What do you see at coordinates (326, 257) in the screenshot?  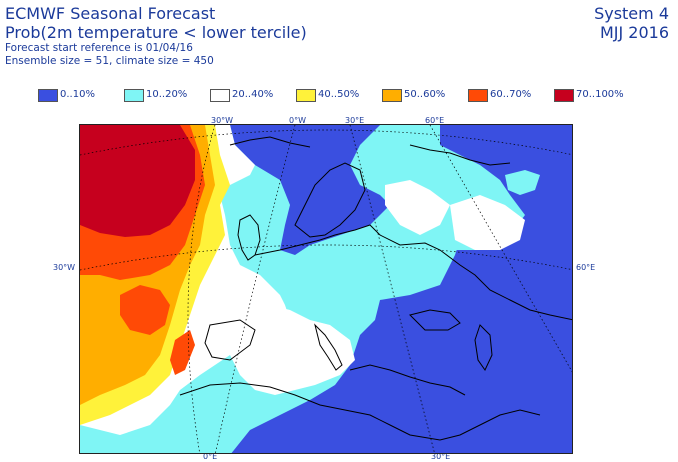 I see `parallel-30n` at bounding box center [326, 257].